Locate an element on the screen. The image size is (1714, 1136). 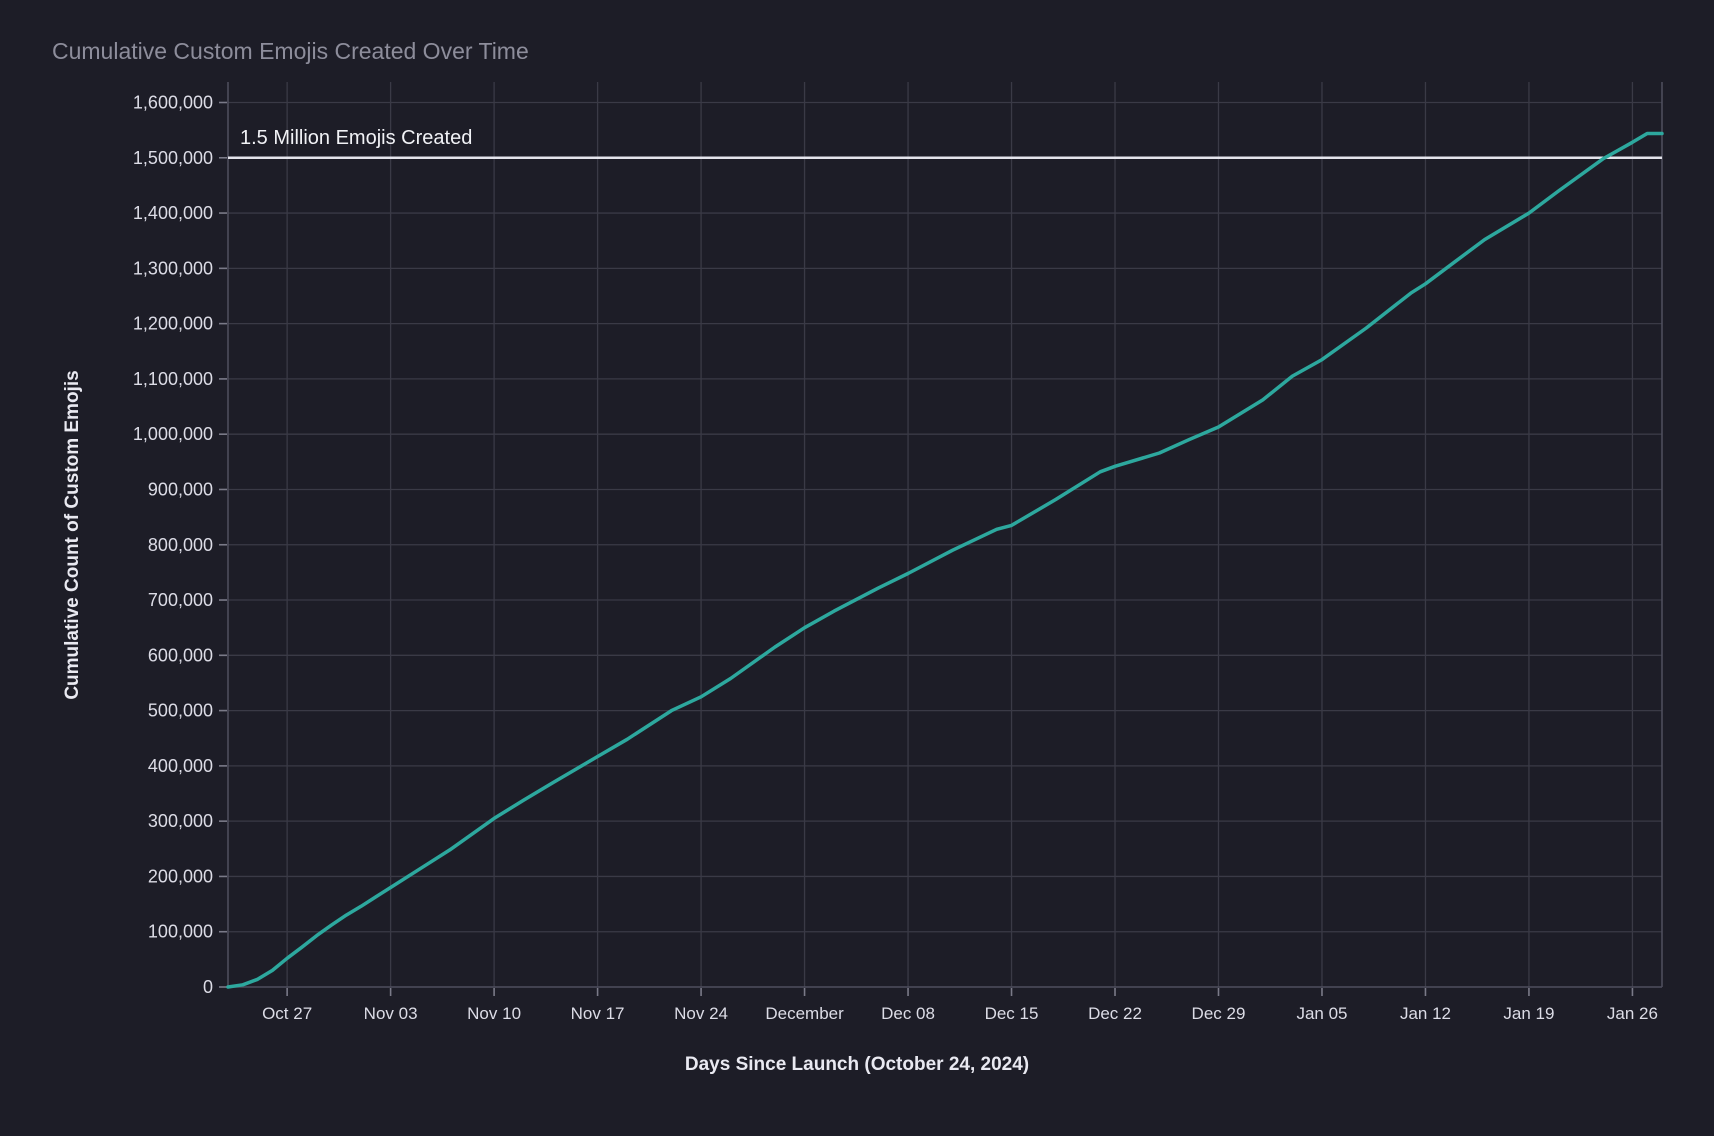
y-tick-label: 1,200,000 is located at coordinates (173, 324).